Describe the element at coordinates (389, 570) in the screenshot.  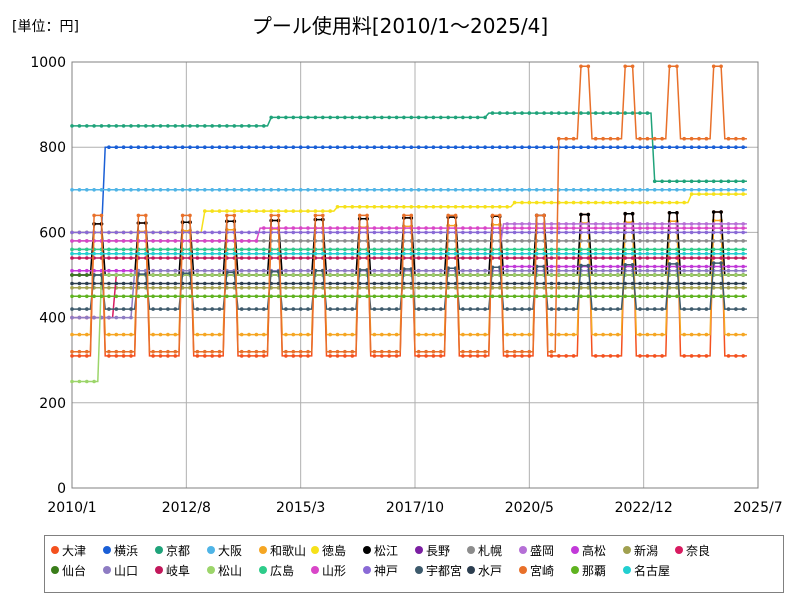
I see `legend-item: 神戸` at that location.